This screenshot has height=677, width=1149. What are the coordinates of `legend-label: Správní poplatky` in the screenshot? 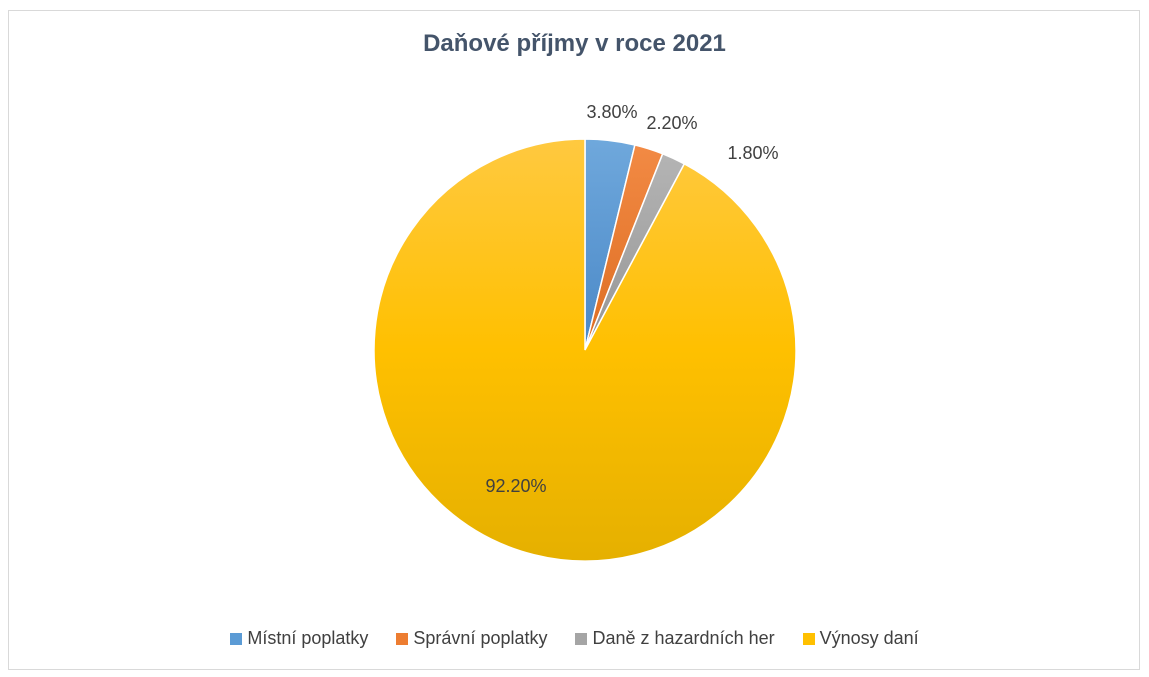 It's located at (480, 638).